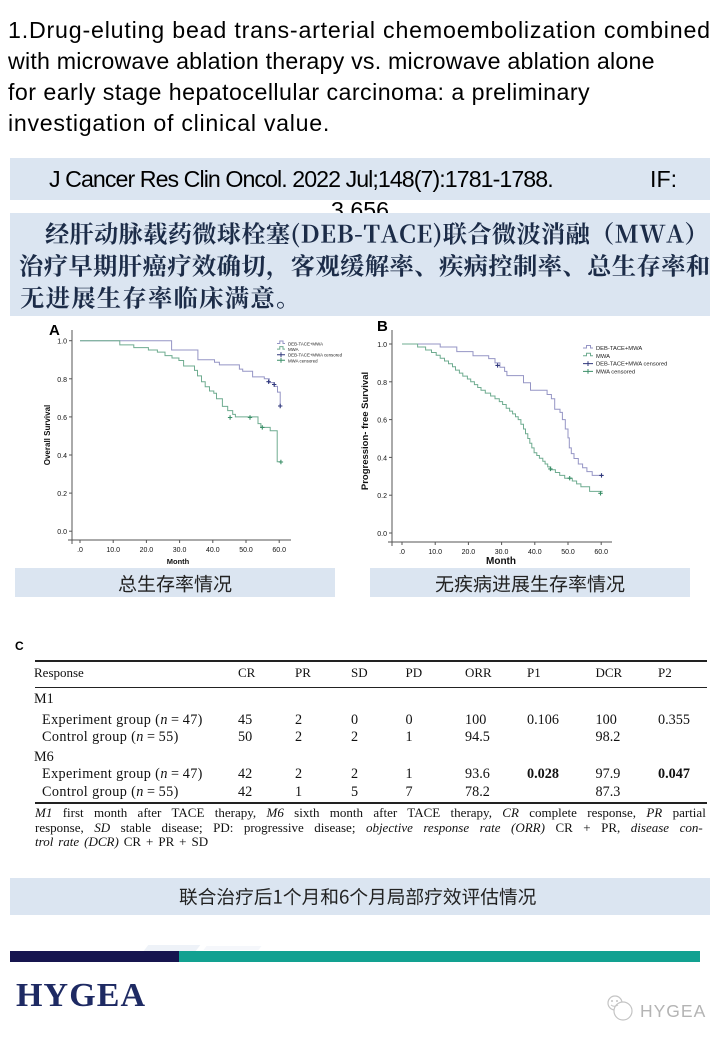  Describe the element at coordinates (47, 435) in the screenshot. I see `svg-text: Overall Survival` at that location.